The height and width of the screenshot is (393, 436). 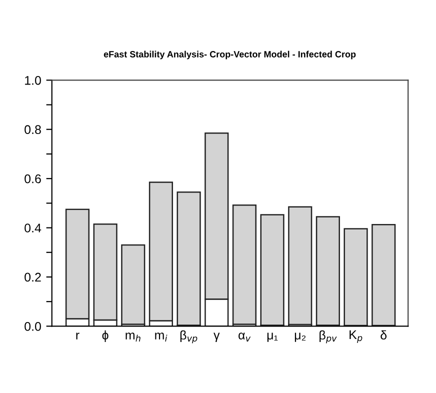 I want to click on y-tick-label: 0.0, so click(x=32, y=326).